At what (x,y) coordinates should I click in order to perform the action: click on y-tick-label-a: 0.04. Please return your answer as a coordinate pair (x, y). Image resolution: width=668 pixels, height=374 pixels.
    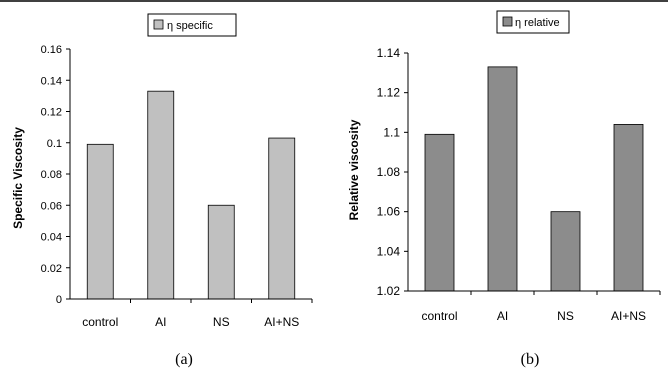
    Looking at the image, I should click on (51, 238).